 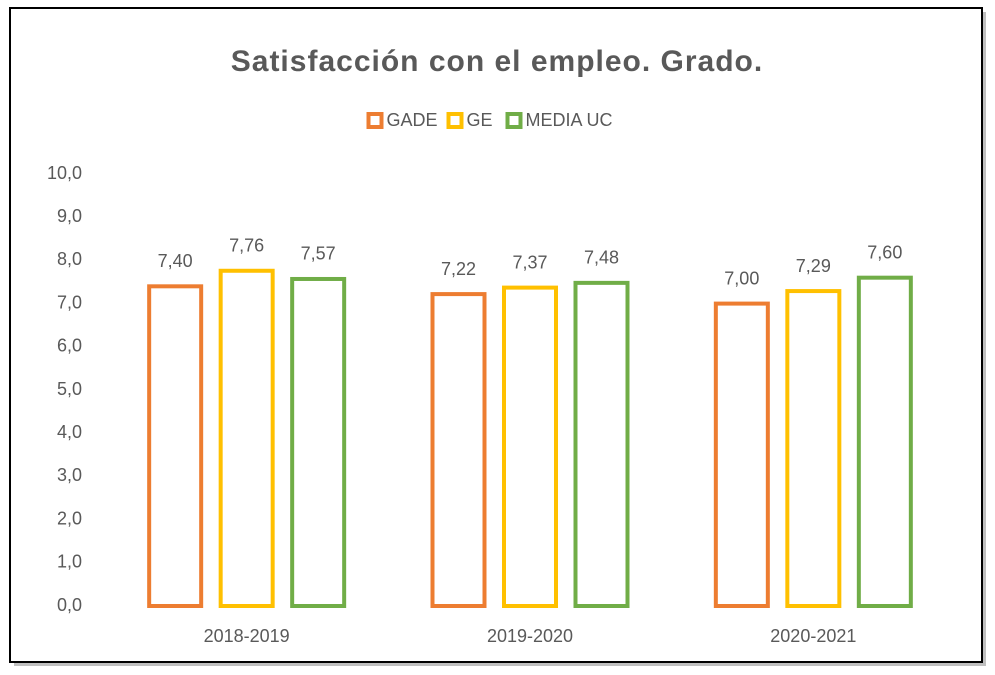 I want to click on data-label: 7,57, so click(x=318, y=254).